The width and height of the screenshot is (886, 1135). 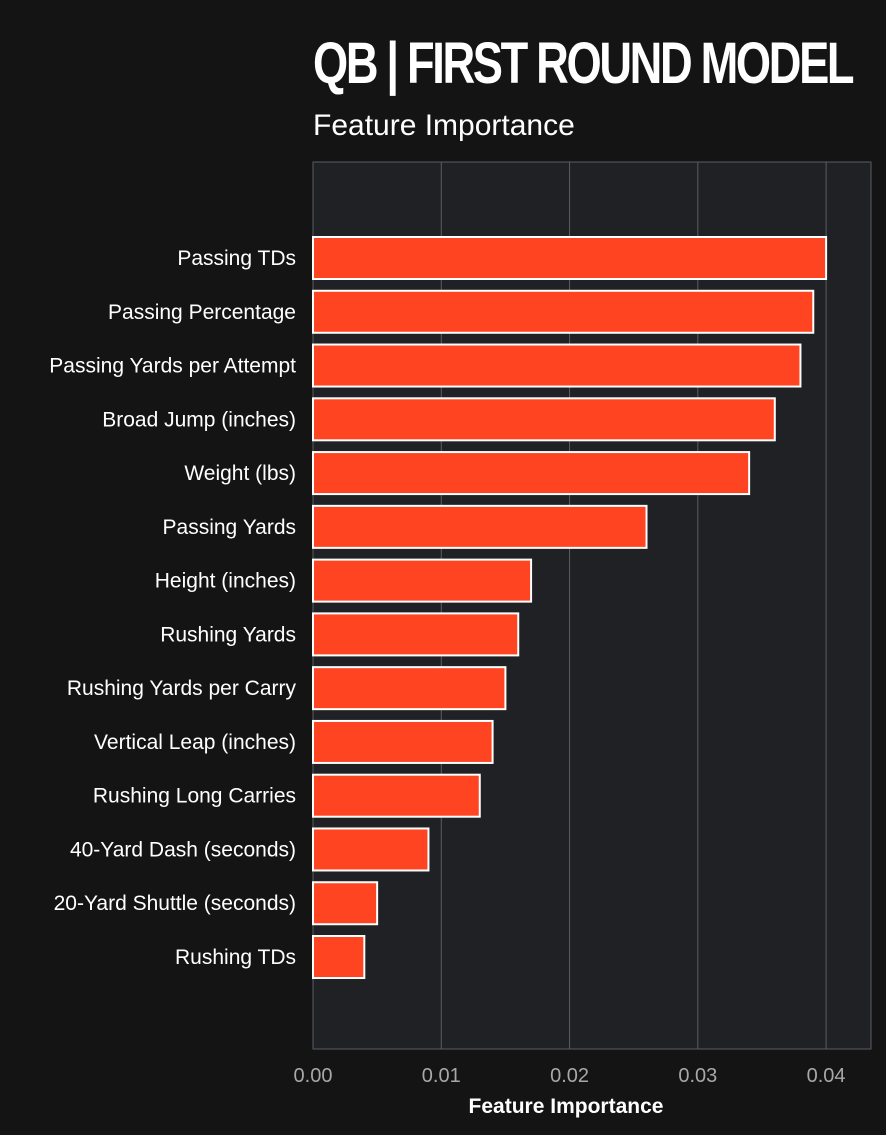 I want to click on x-axis-label: Feature Importance, so click(x=566, y=1106).